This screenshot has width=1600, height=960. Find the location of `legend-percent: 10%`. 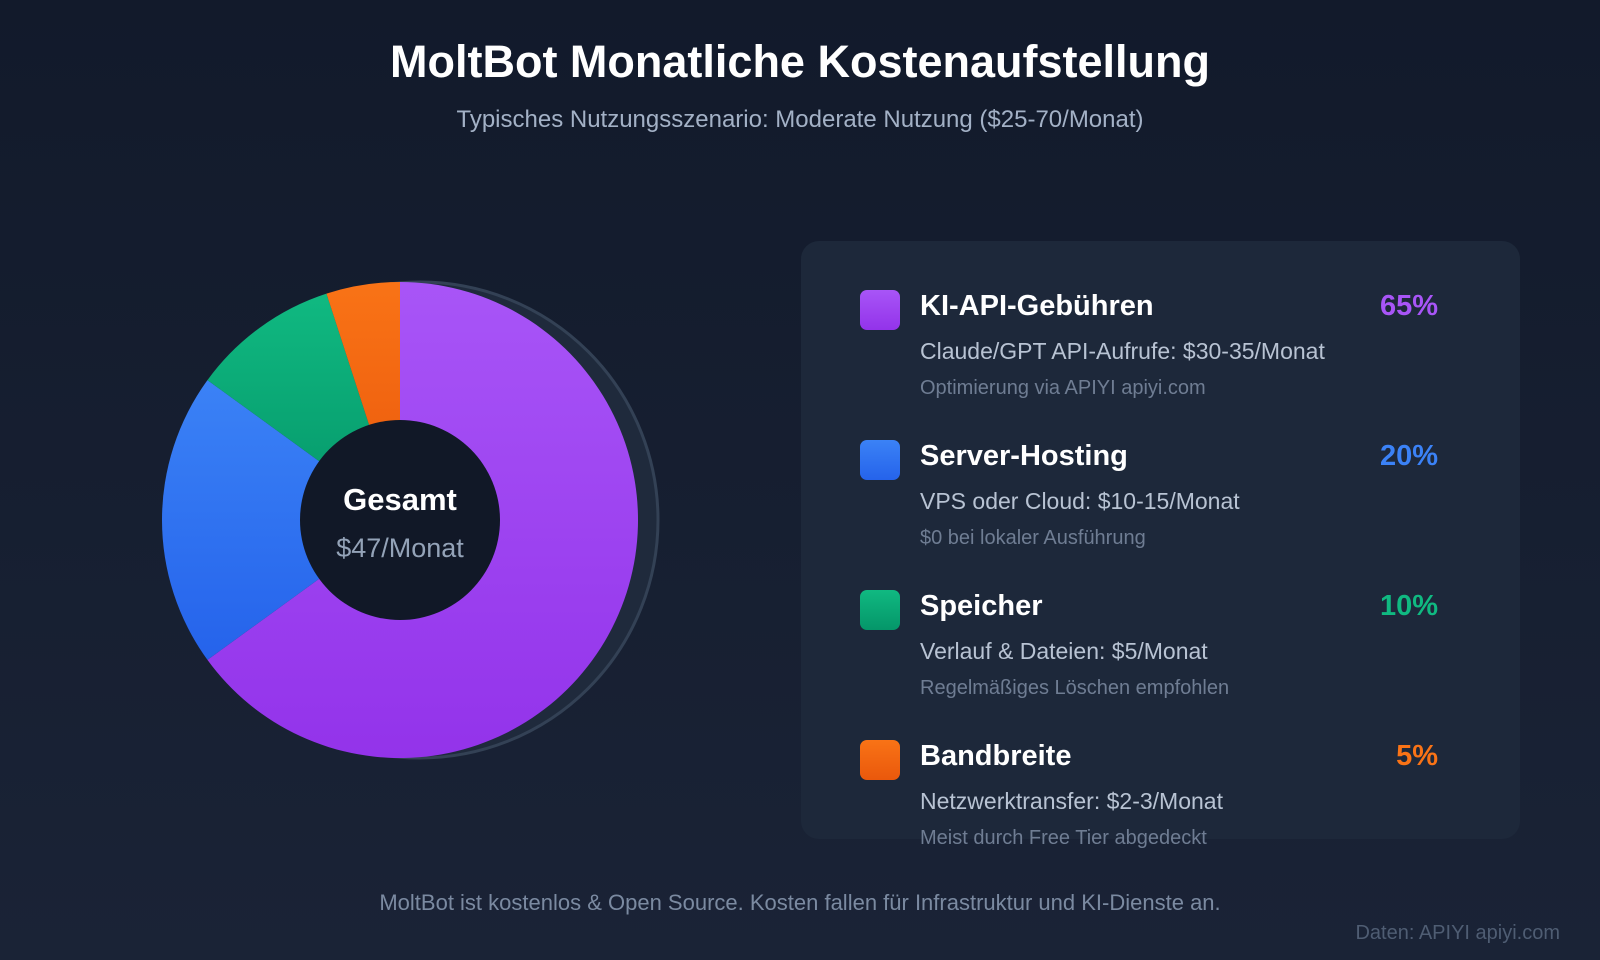

legend-percent: 10% is located at coordinates (1408, 606).